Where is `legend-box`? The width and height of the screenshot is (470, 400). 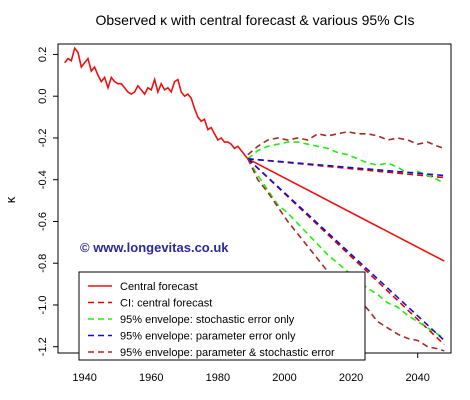
legend-box is located at coordinates (222, 316).